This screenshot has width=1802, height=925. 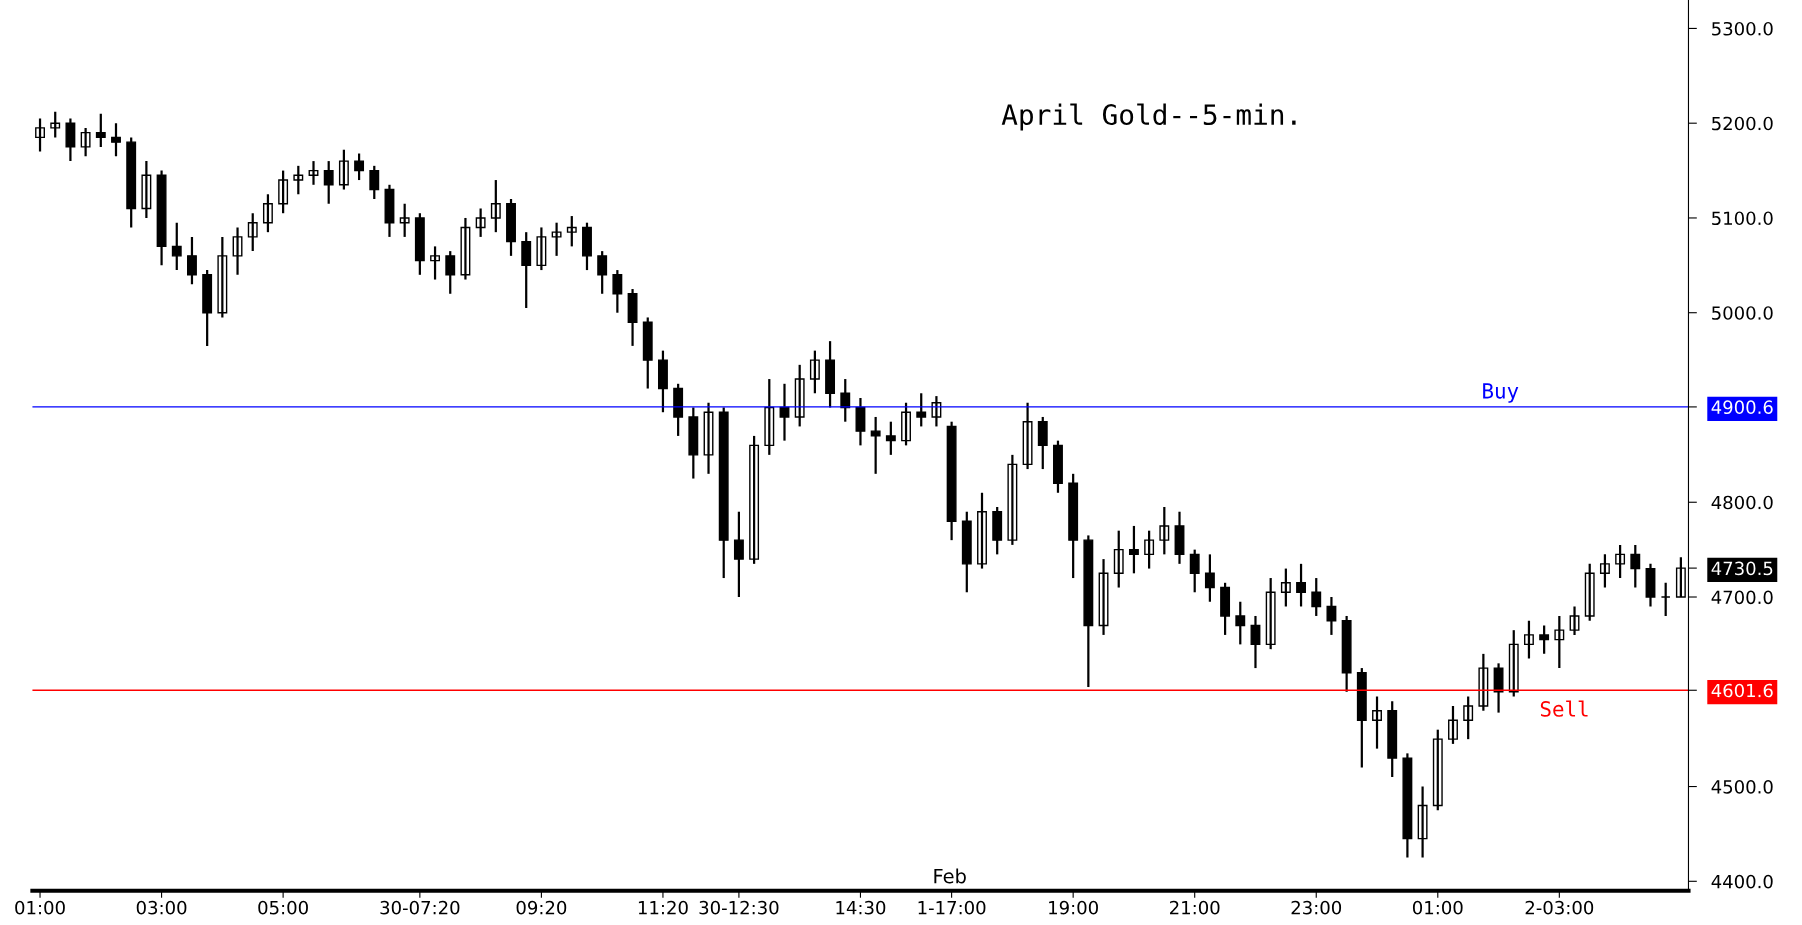 What do you see at coordinates (1742, 881) in the screenshot?
I see `y-tick-label: 4400.0` at bounding box center [1742, 881].